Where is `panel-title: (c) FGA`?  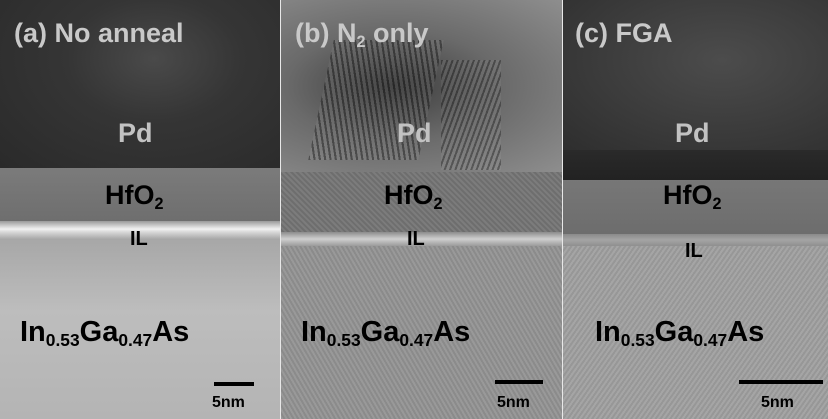 panel-title: (c) FGA is located at coordinates (624, 33).